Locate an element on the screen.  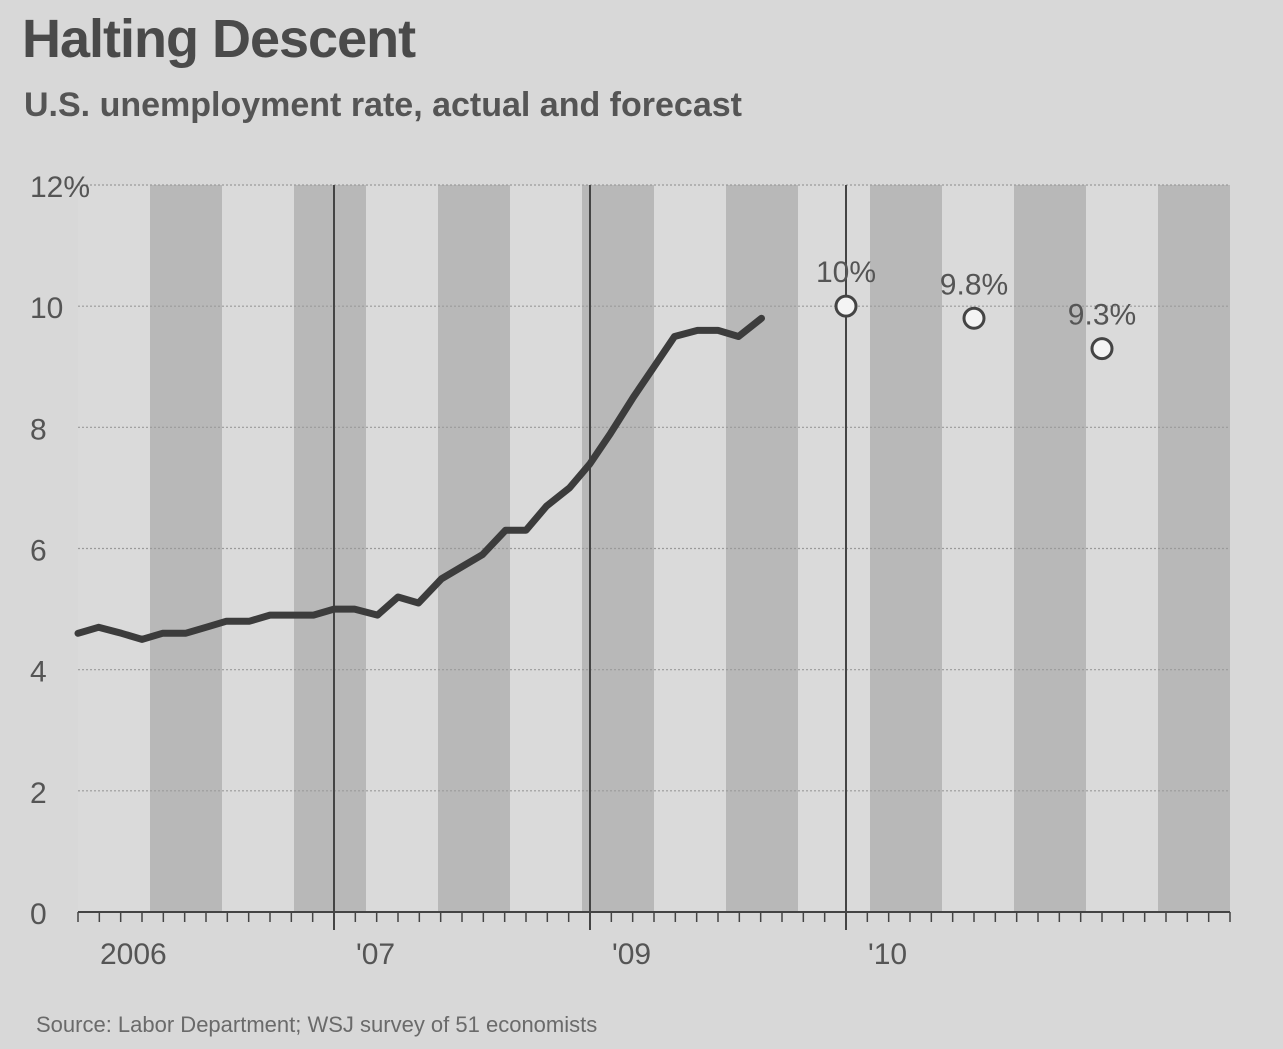
forecast-data-label: 9.8% is located at coordinates (974, 284).